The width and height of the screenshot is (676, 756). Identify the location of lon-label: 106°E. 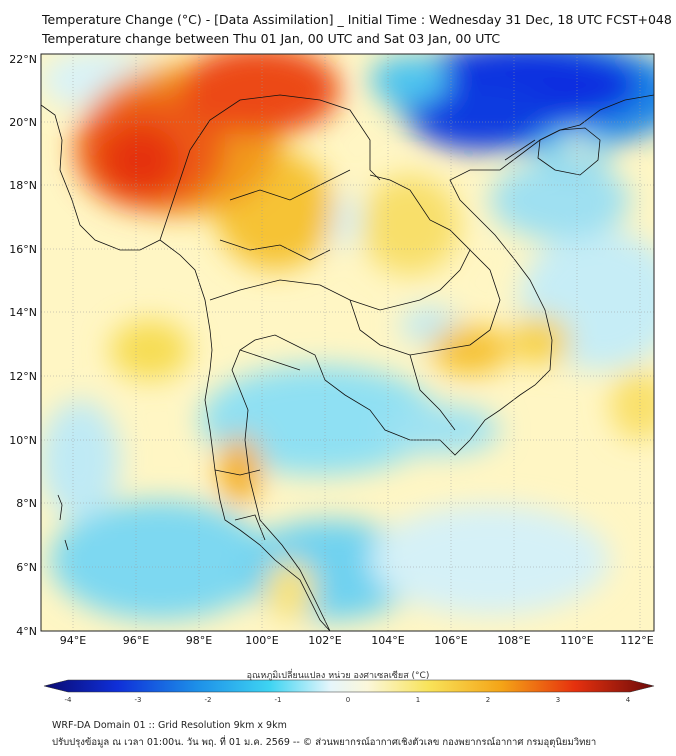
(450, 640).